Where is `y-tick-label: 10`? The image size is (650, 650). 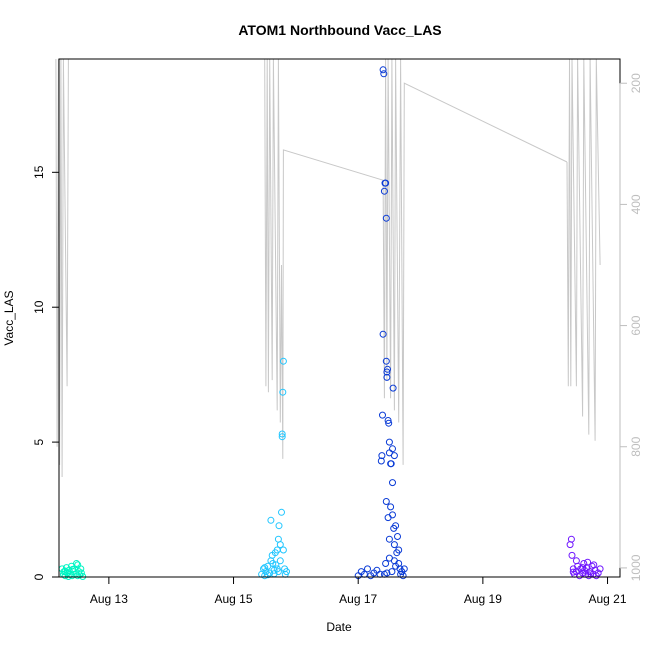 y-tick-label: 10 is located at coordinates (39, 307).